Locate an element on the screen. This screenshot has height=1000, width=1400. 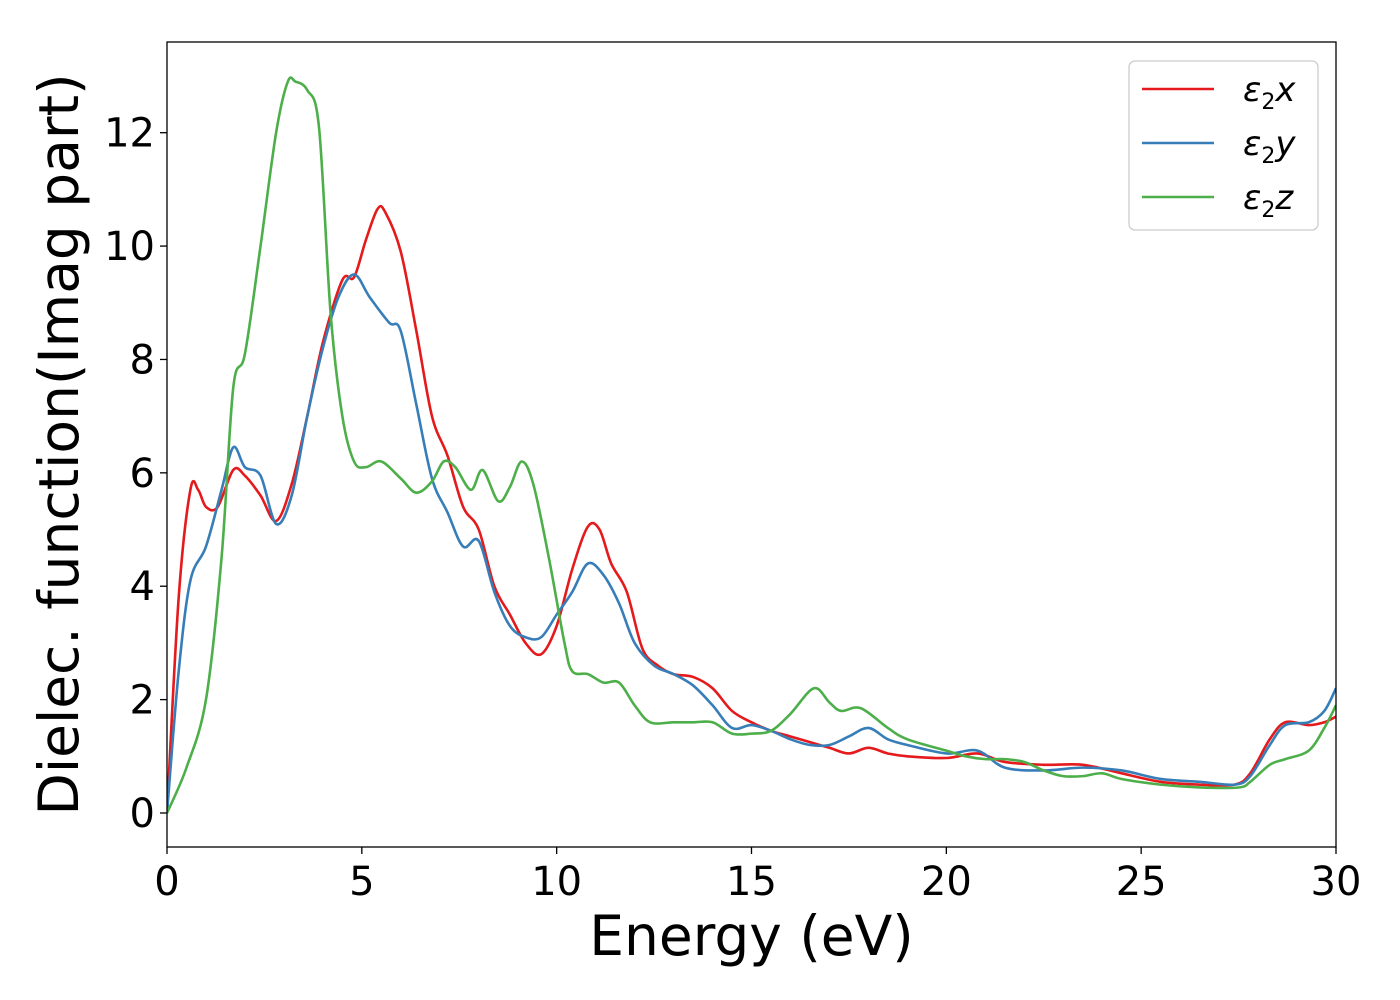
x-axis-ticks: 0 5 10 15 20 25 30 is located at coordinates (757, 876).